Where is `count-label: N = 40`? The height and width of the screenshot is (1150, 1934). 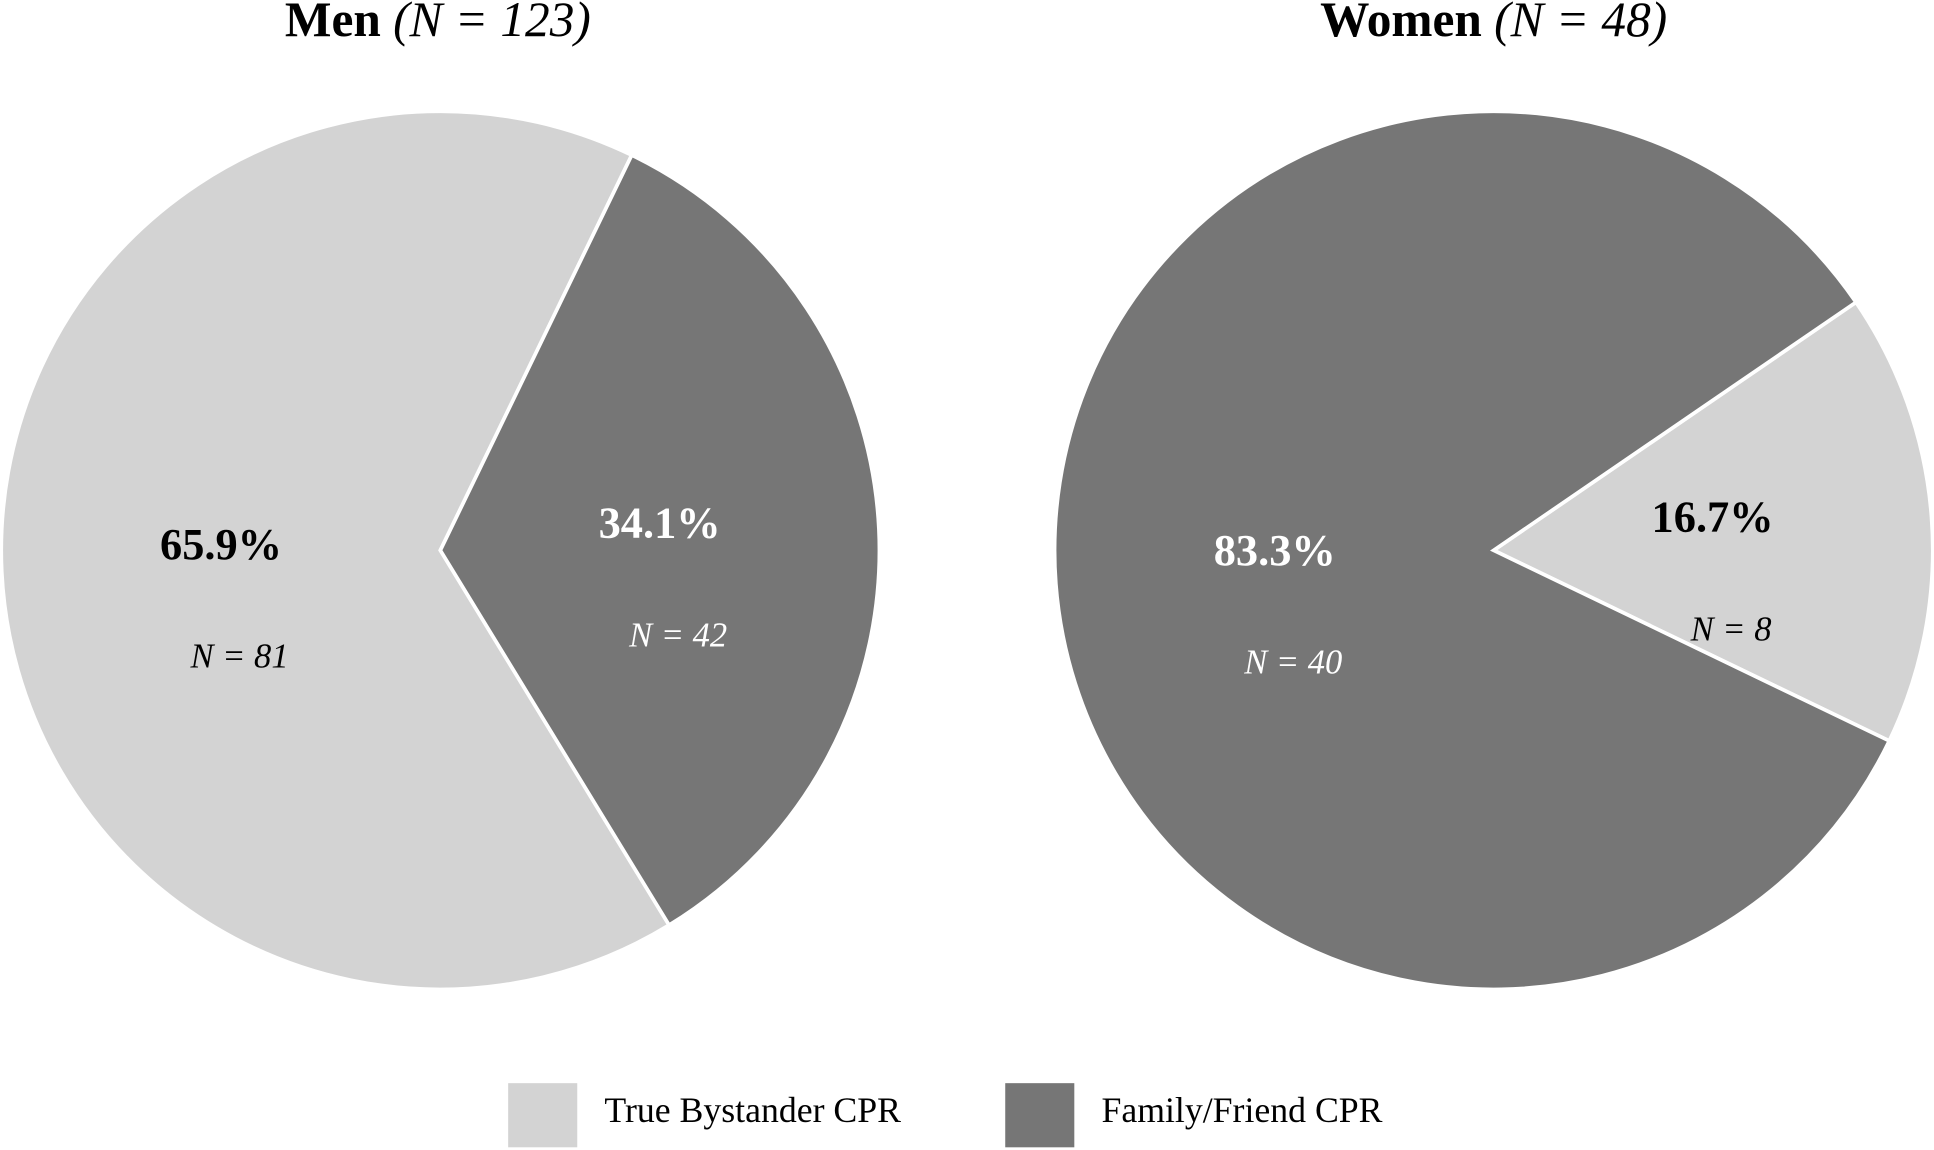 count-label: N = 40 is located at coordinates (1292, 663).